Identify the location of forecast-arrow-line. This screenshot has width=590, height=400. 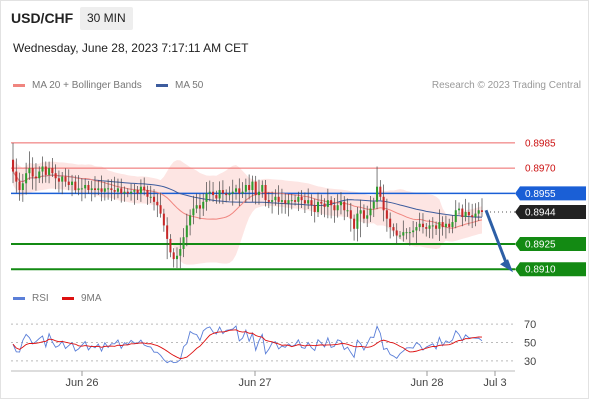
(496, 237).